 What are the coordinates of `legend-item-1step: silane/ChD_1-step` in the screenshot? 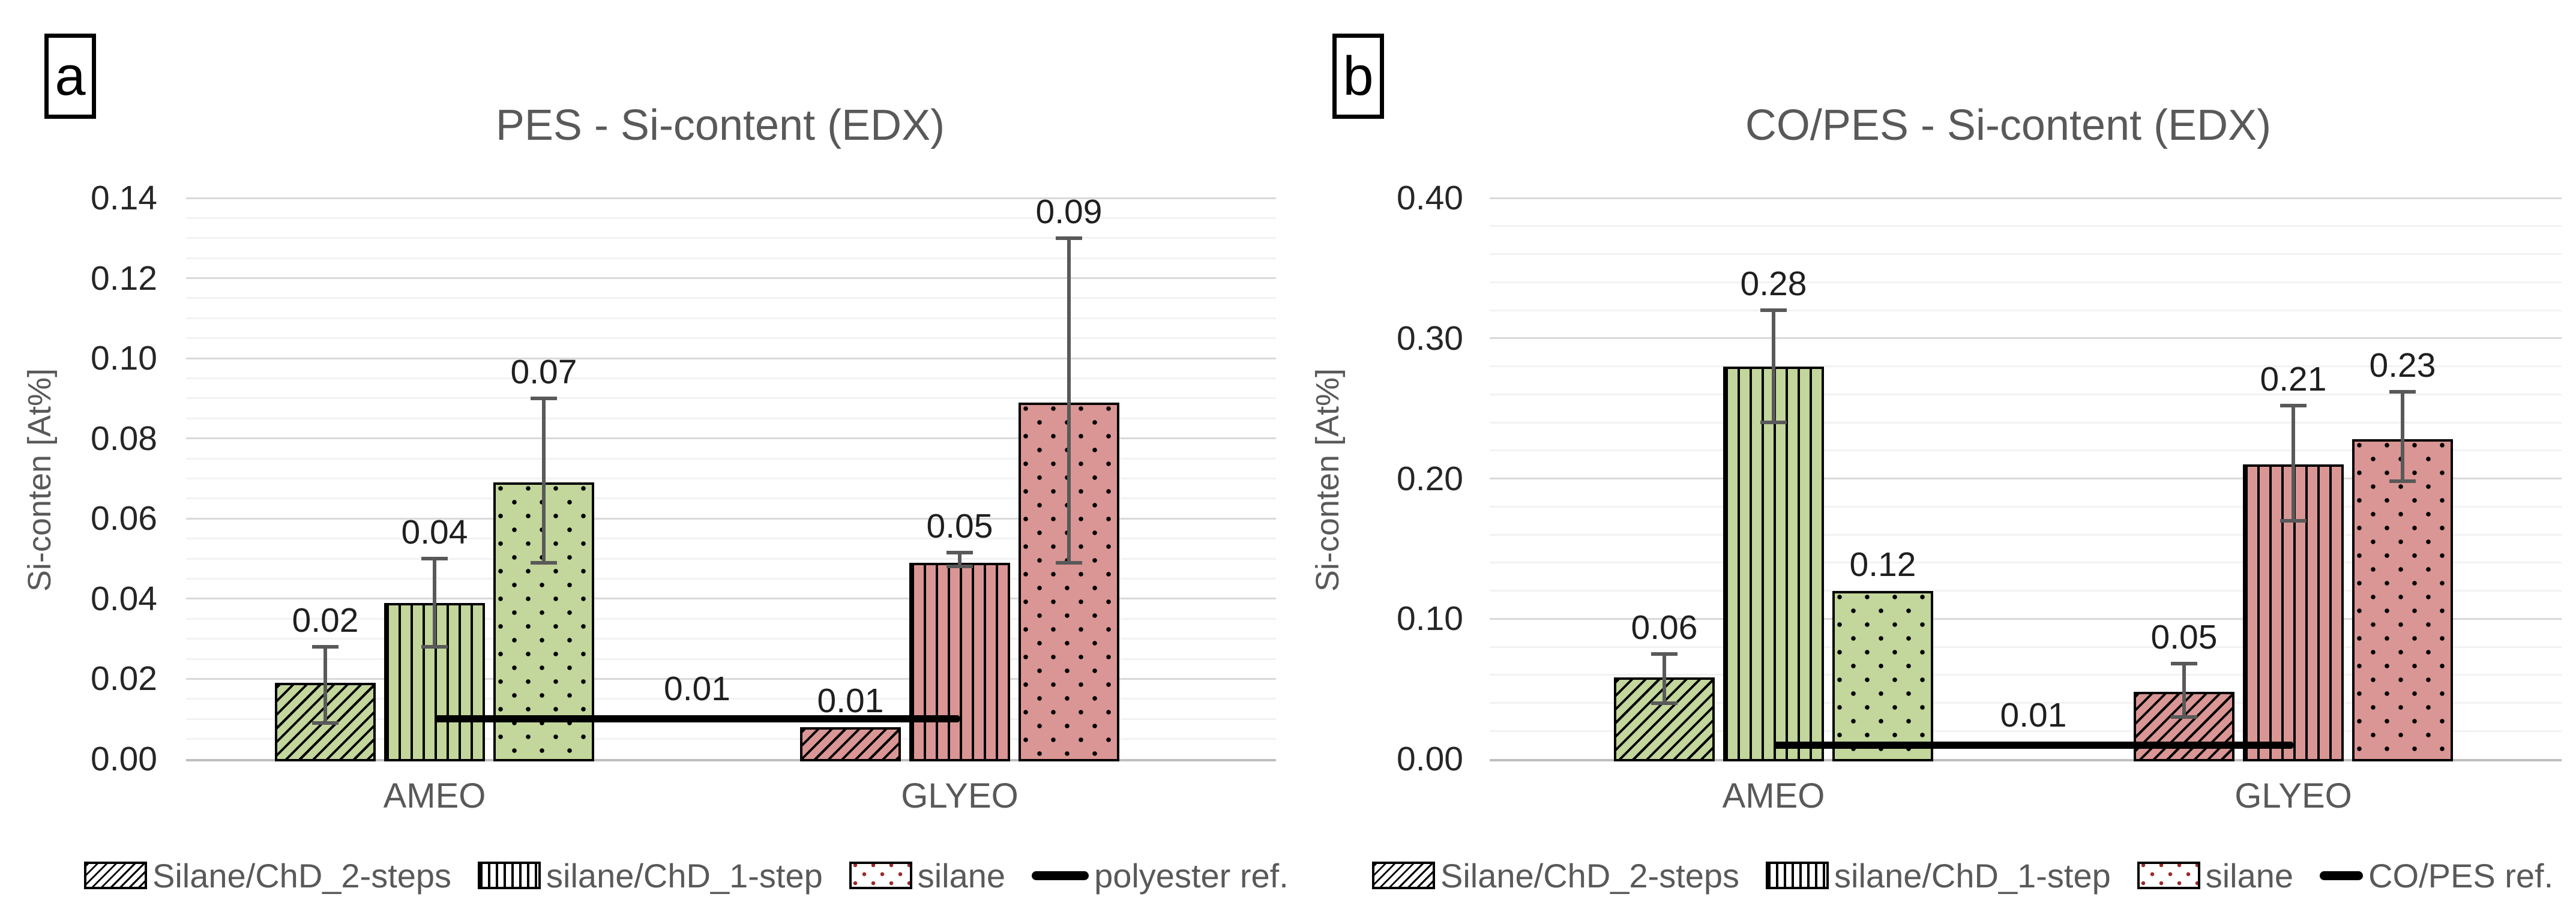 It's located at (1939, 875).